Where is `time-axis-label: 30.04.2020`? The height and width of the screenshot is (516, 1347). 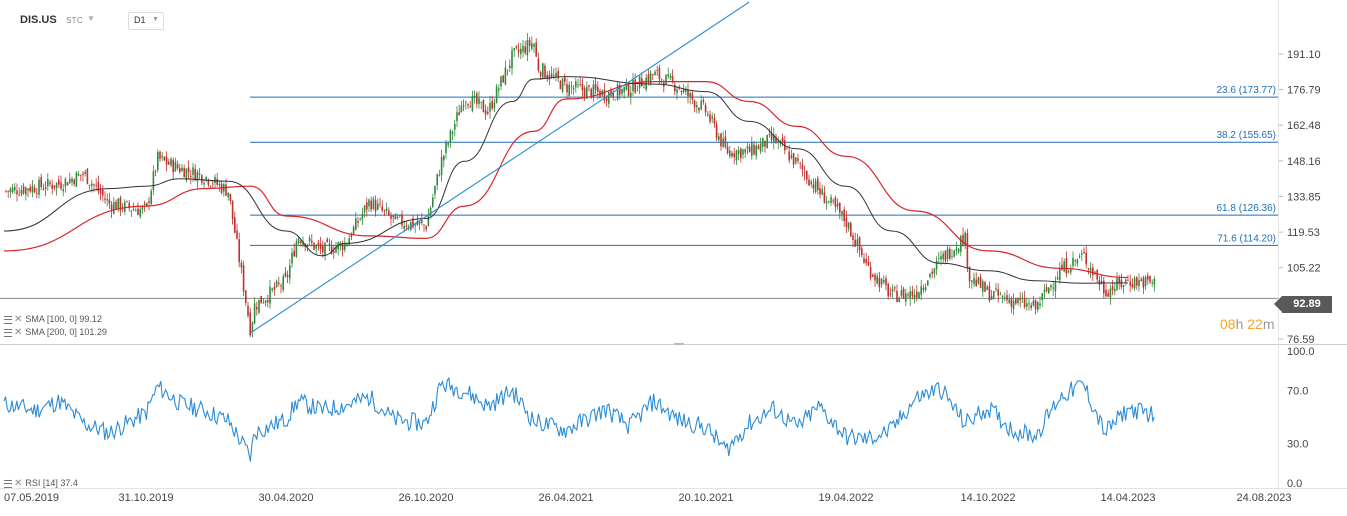
time-axis-label: 30.04.2020 is located at coordinates (285, 498).